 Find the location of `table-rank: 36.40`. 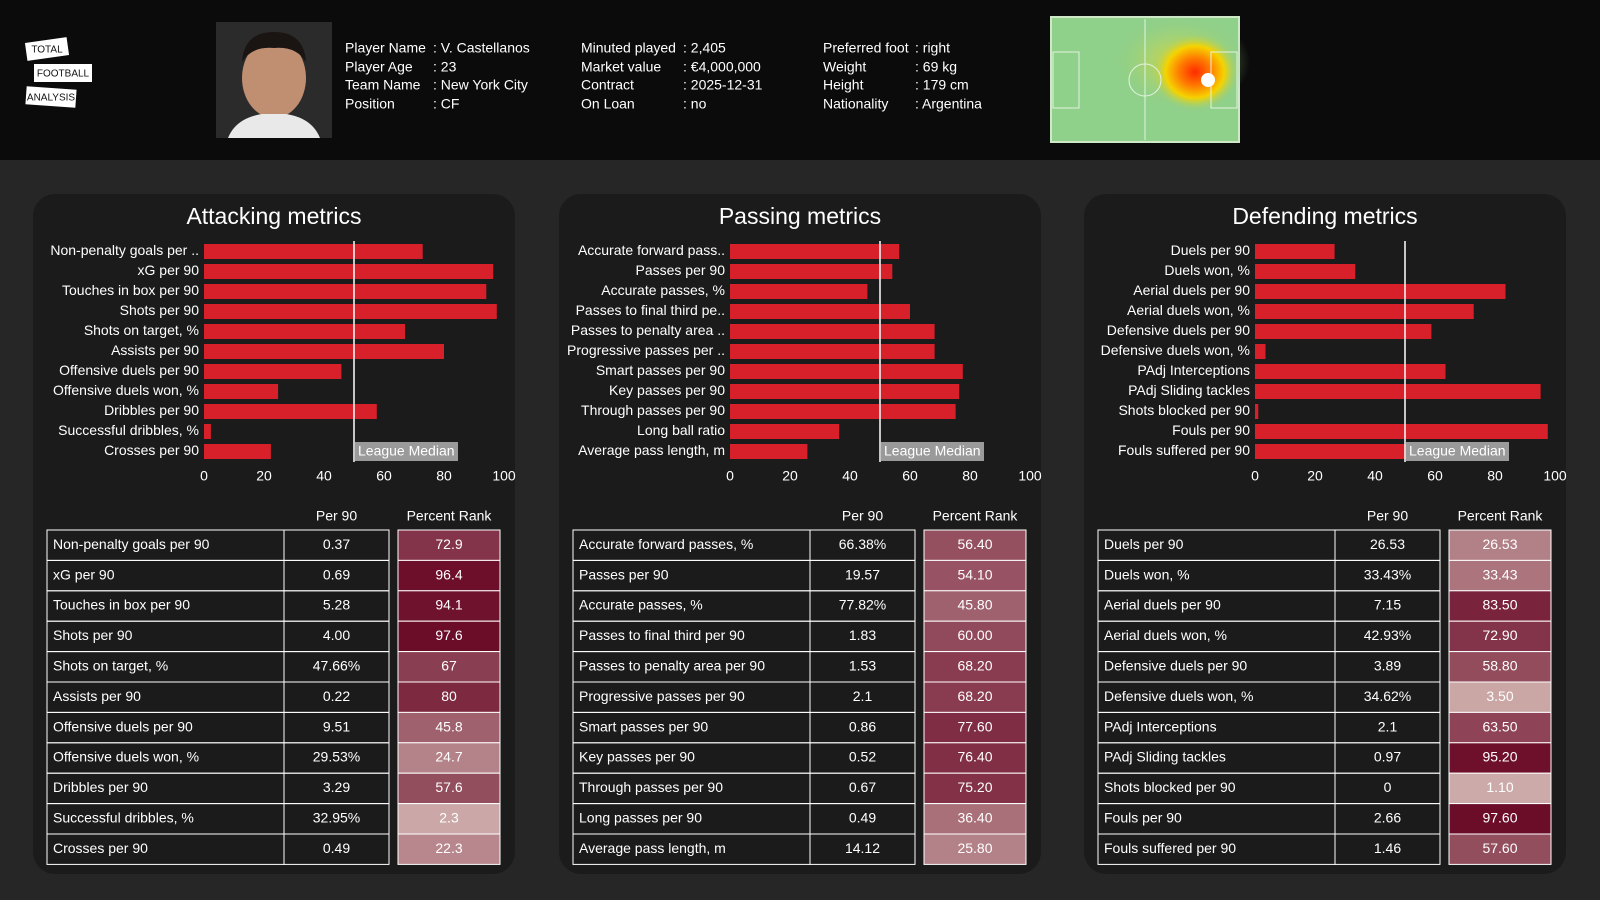

table-rank: 36.40 is located at coordinates (974, 818).